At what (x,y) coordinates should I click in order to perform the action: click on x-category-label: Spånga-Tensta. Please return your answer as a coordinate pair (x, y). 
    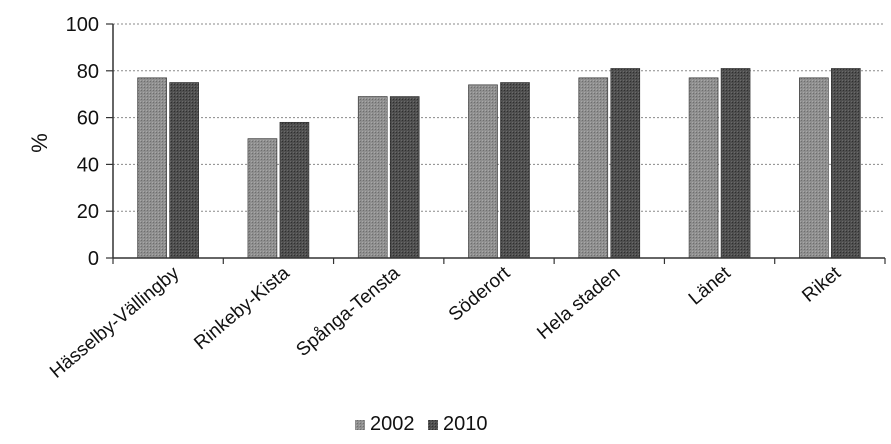
    Looking at the image, I should click on (349, 311).